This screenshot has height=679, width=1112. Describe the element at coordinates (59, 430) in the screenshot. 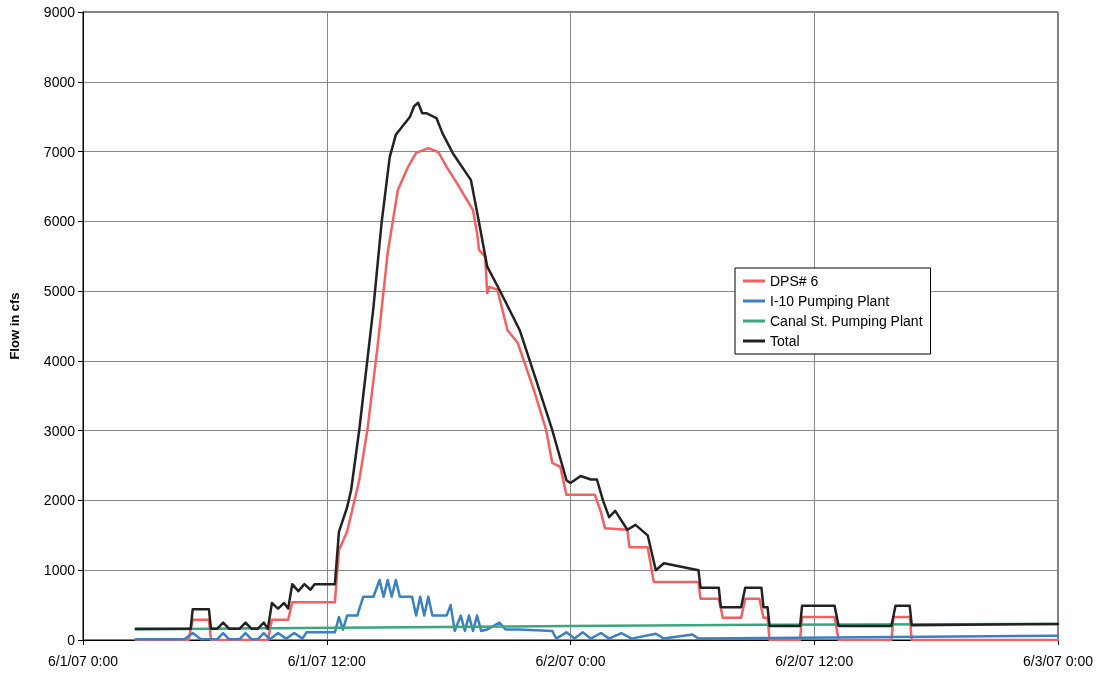

I see `y-tick-label: 3000` at that location.